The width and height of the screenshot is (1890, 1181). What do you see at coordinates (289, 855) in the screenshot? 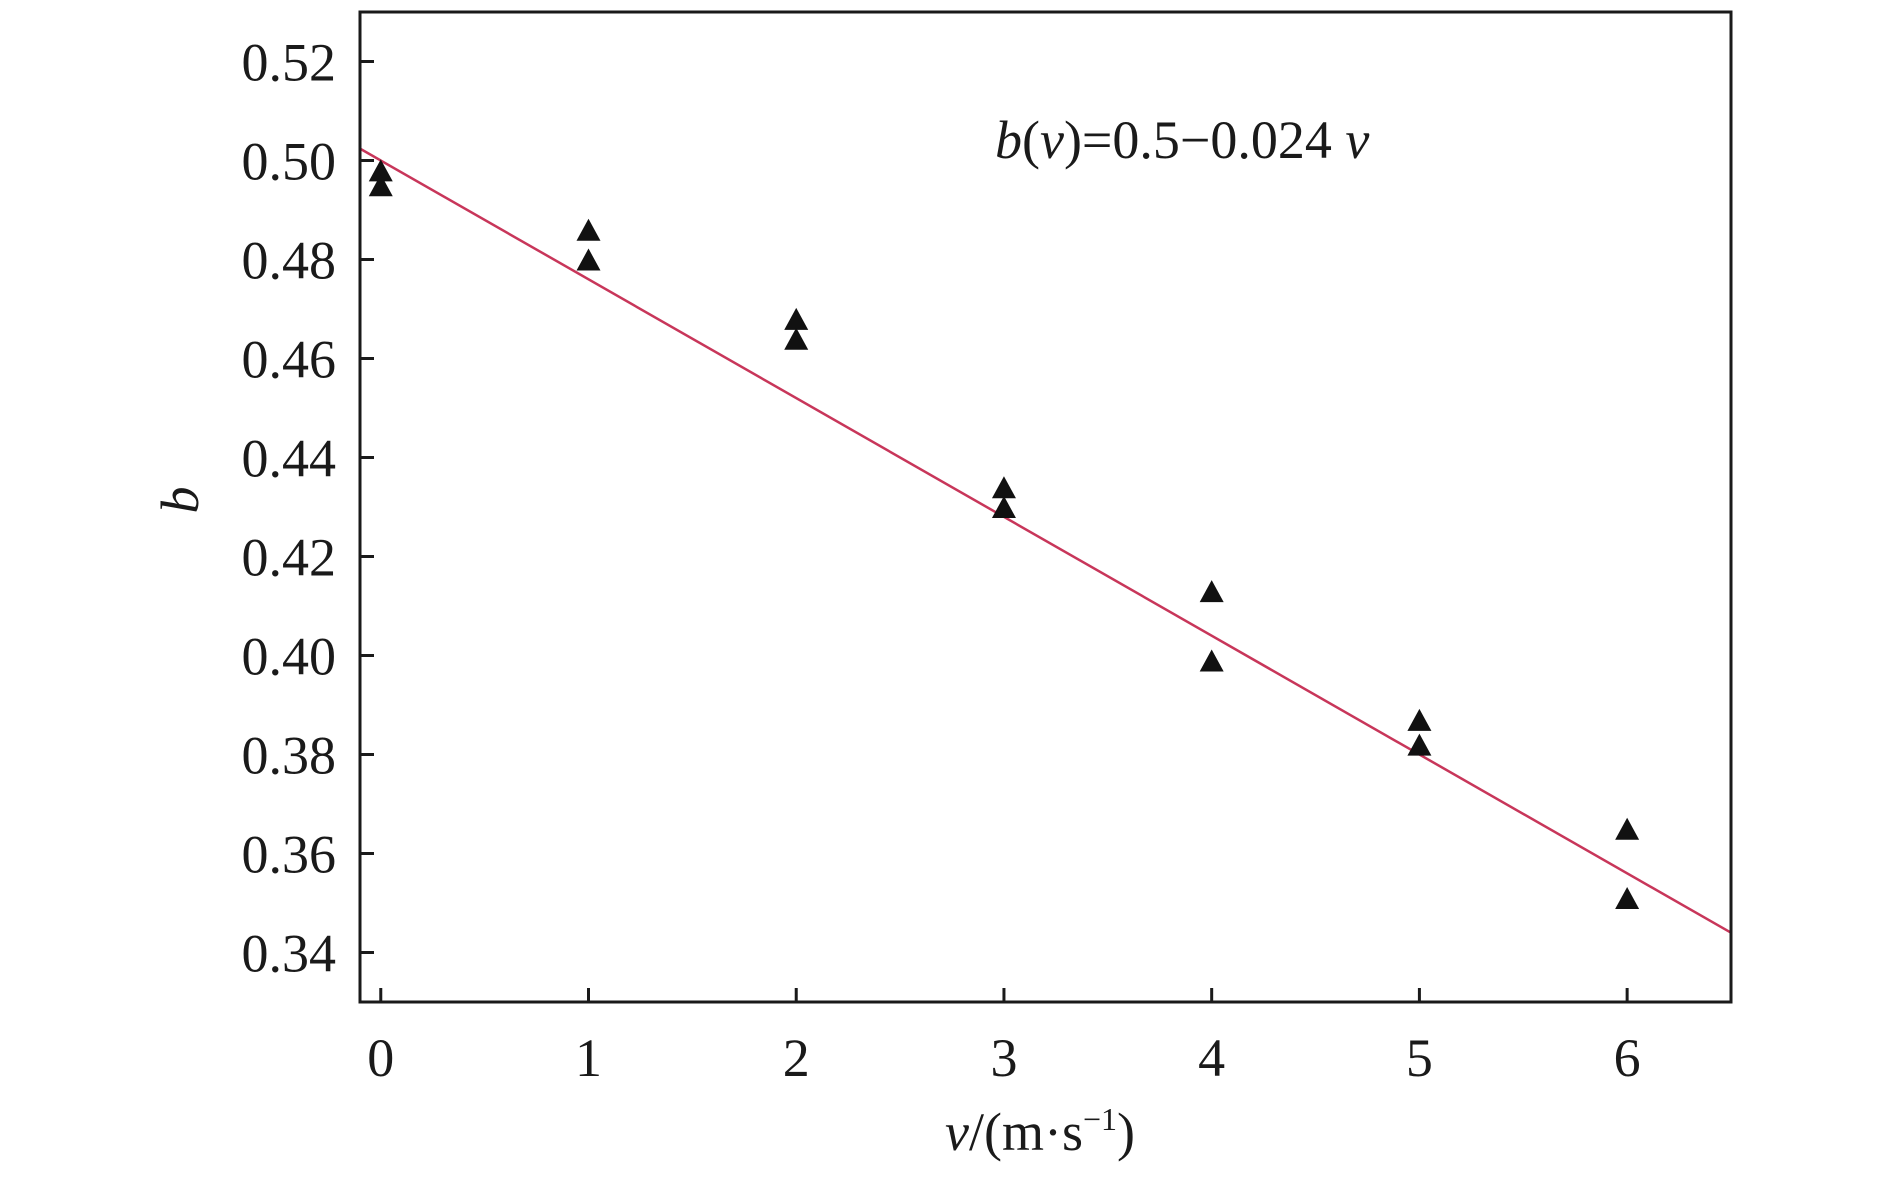
I see `y-tick-label: 0.36` at bounding box center [289, 855].